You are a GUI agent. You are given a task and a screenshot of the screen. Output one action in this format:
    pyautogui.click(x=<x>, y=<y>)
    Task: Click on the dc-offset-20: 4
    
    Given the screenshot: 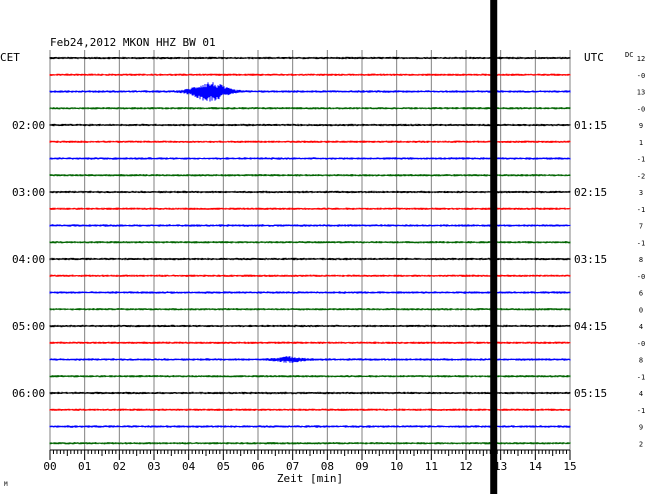 What is the action you would take?
    pyautogui.click(x=641, y=394)
    